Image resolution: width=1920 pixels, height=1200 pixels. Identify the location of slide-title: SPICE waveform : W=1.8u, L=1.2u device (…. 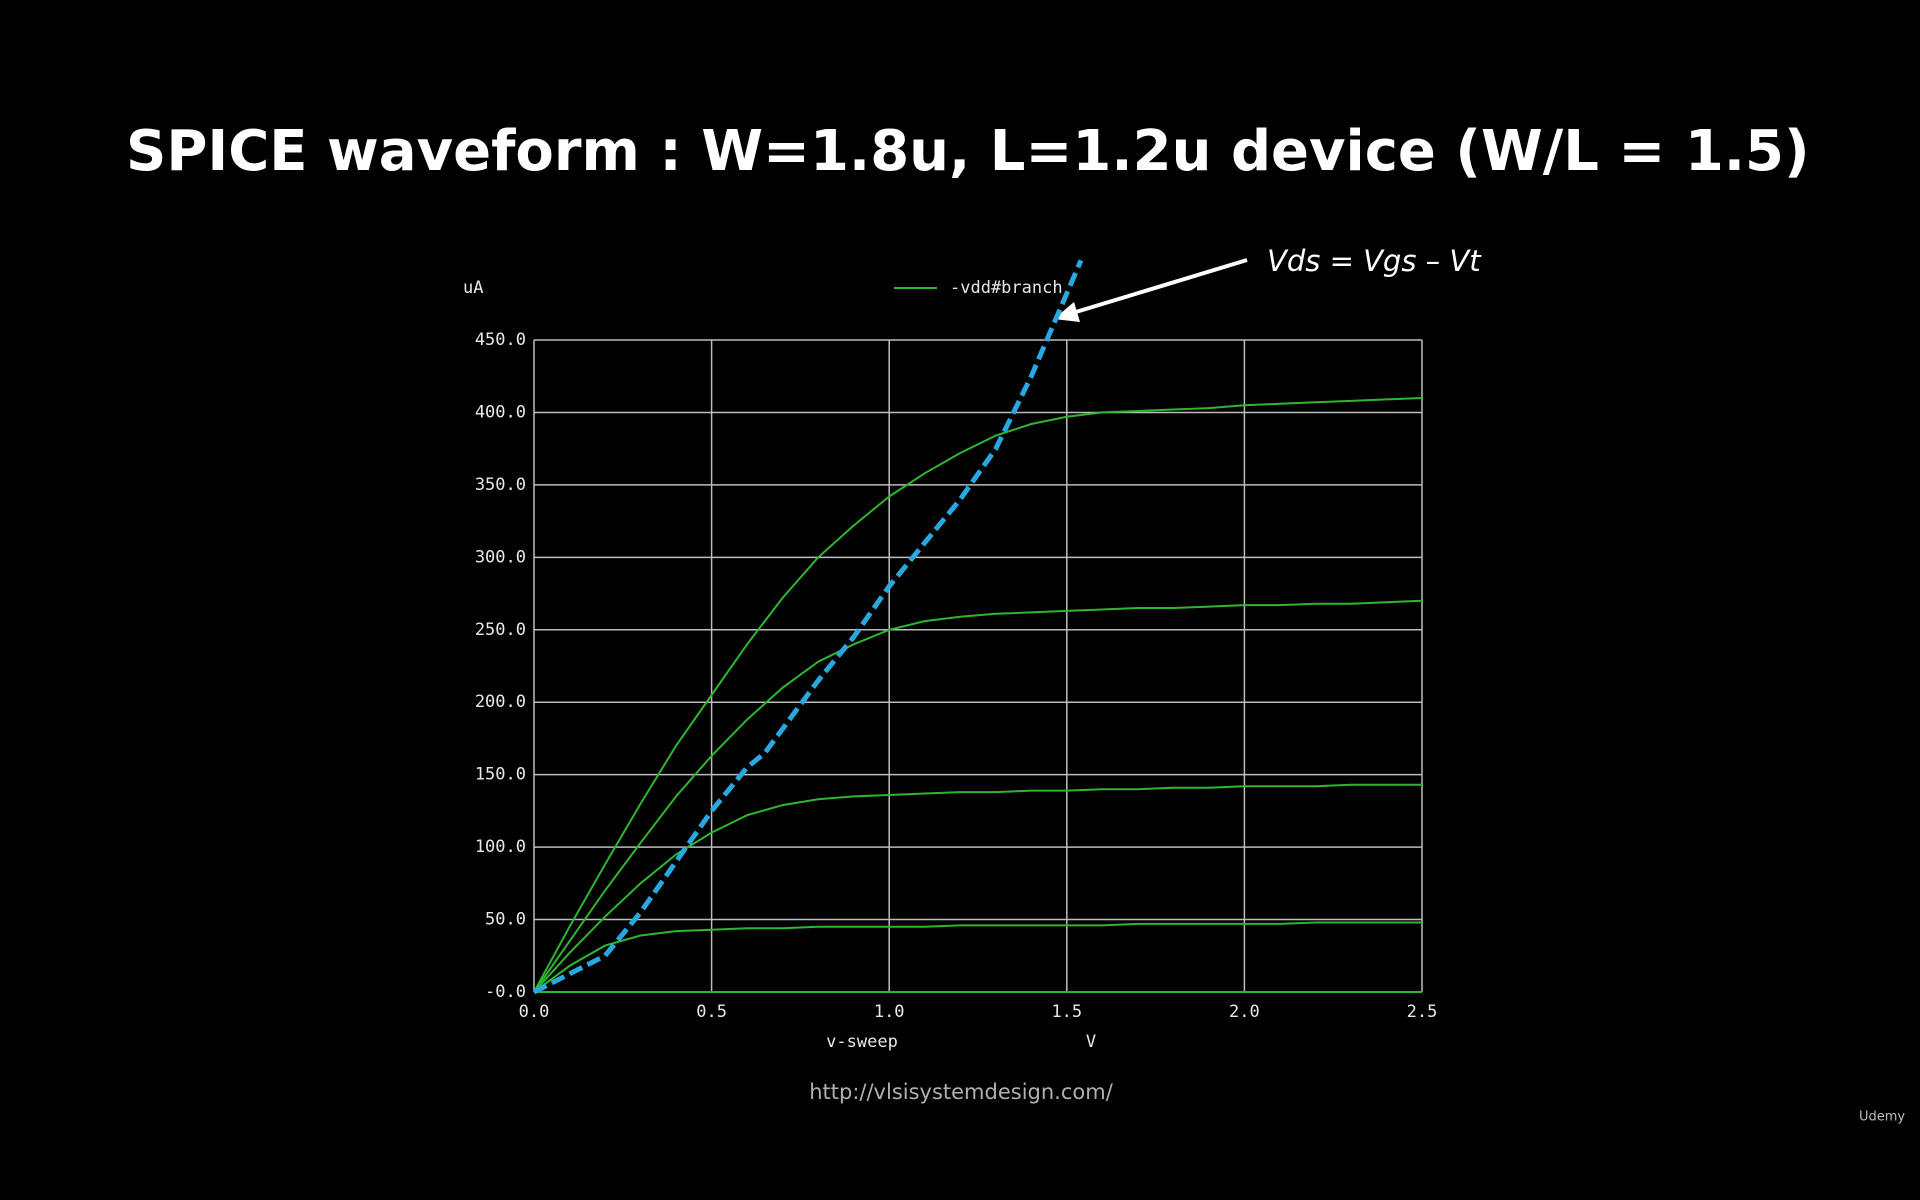
(968, 151).